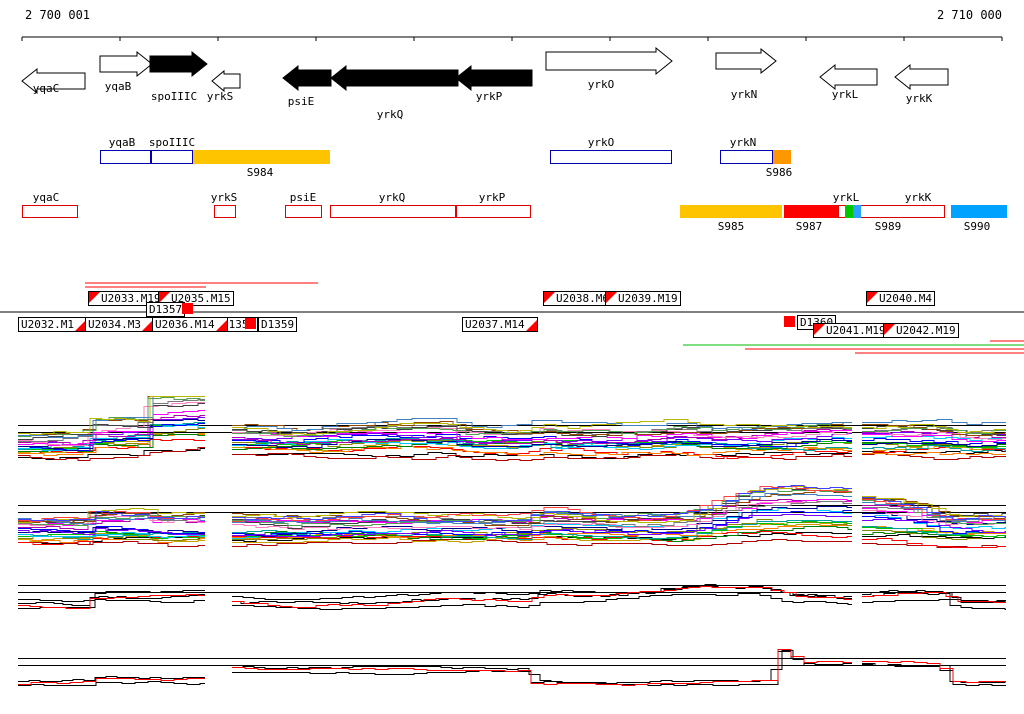  Describe the element at coordinates (261, 157) in the screenshot. I see `annotation-box-S984` at that location.